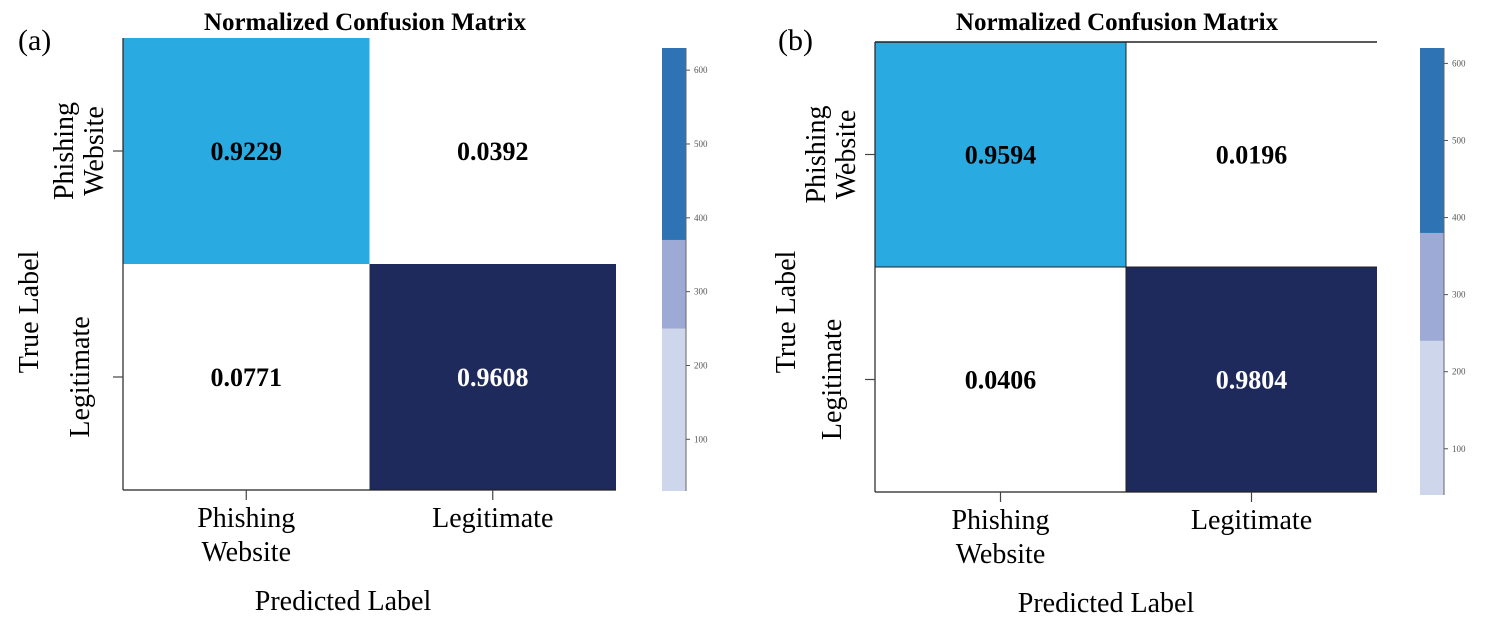 The height and width of the screenshot is (627, 1500). I want to click on panel-label: (b), so click(795, 40).